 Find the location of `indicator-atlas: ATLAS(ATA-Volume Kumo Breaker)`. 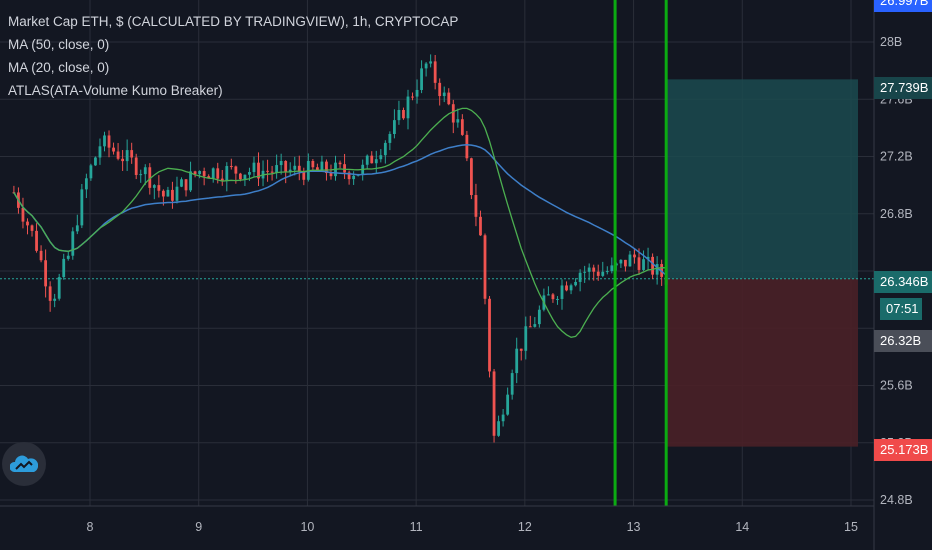

indicator-atlas: ATLAS(ATA-Volume Kumo Breaker) is located at coordinates (115, 90).